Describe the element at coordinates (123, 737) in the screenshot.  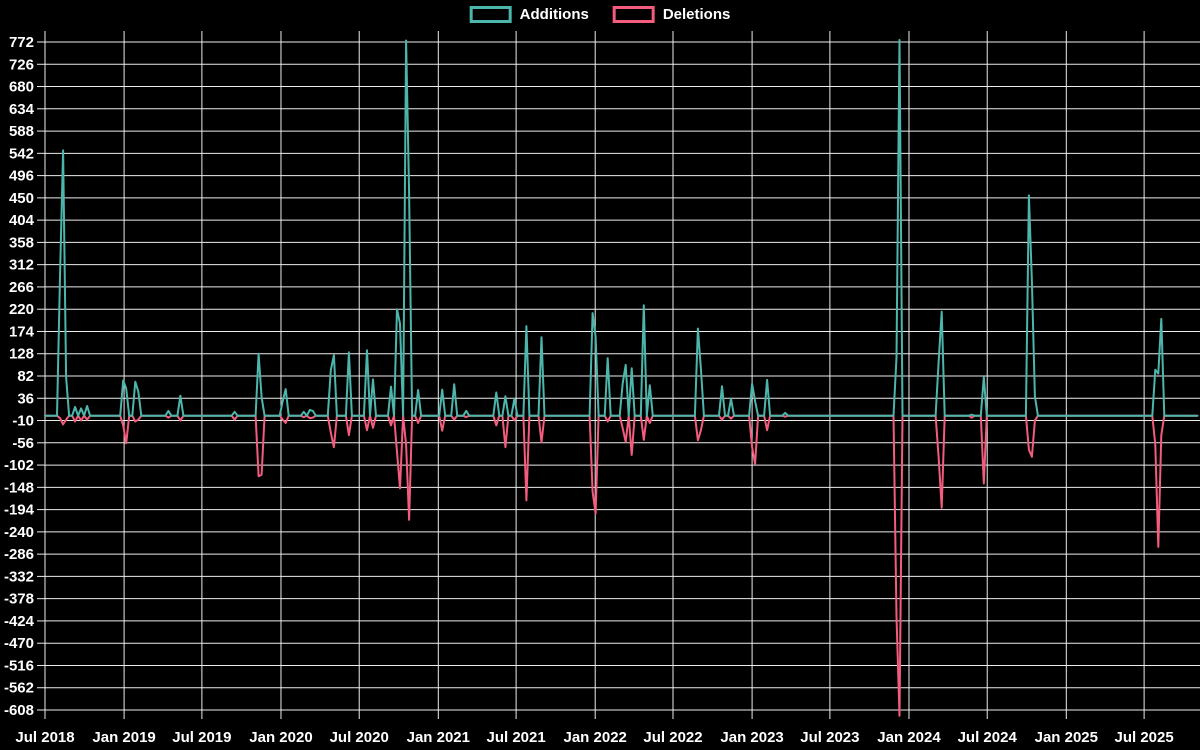
I see `x-axis-tick-label: Jan 2019` at that location.